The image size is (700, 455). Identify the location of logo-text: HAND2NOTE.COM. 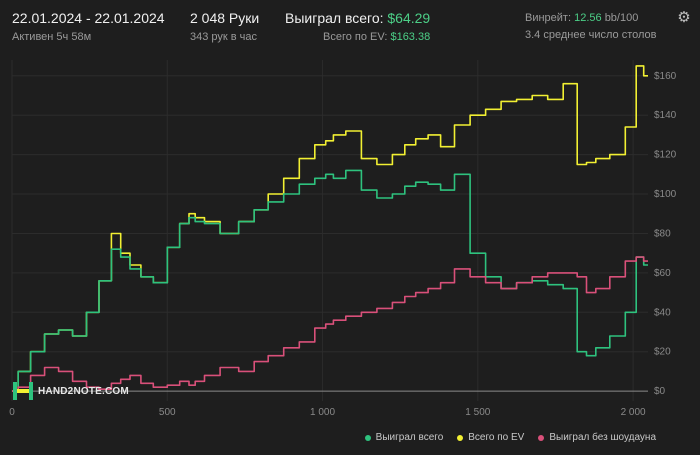
(83, 391).